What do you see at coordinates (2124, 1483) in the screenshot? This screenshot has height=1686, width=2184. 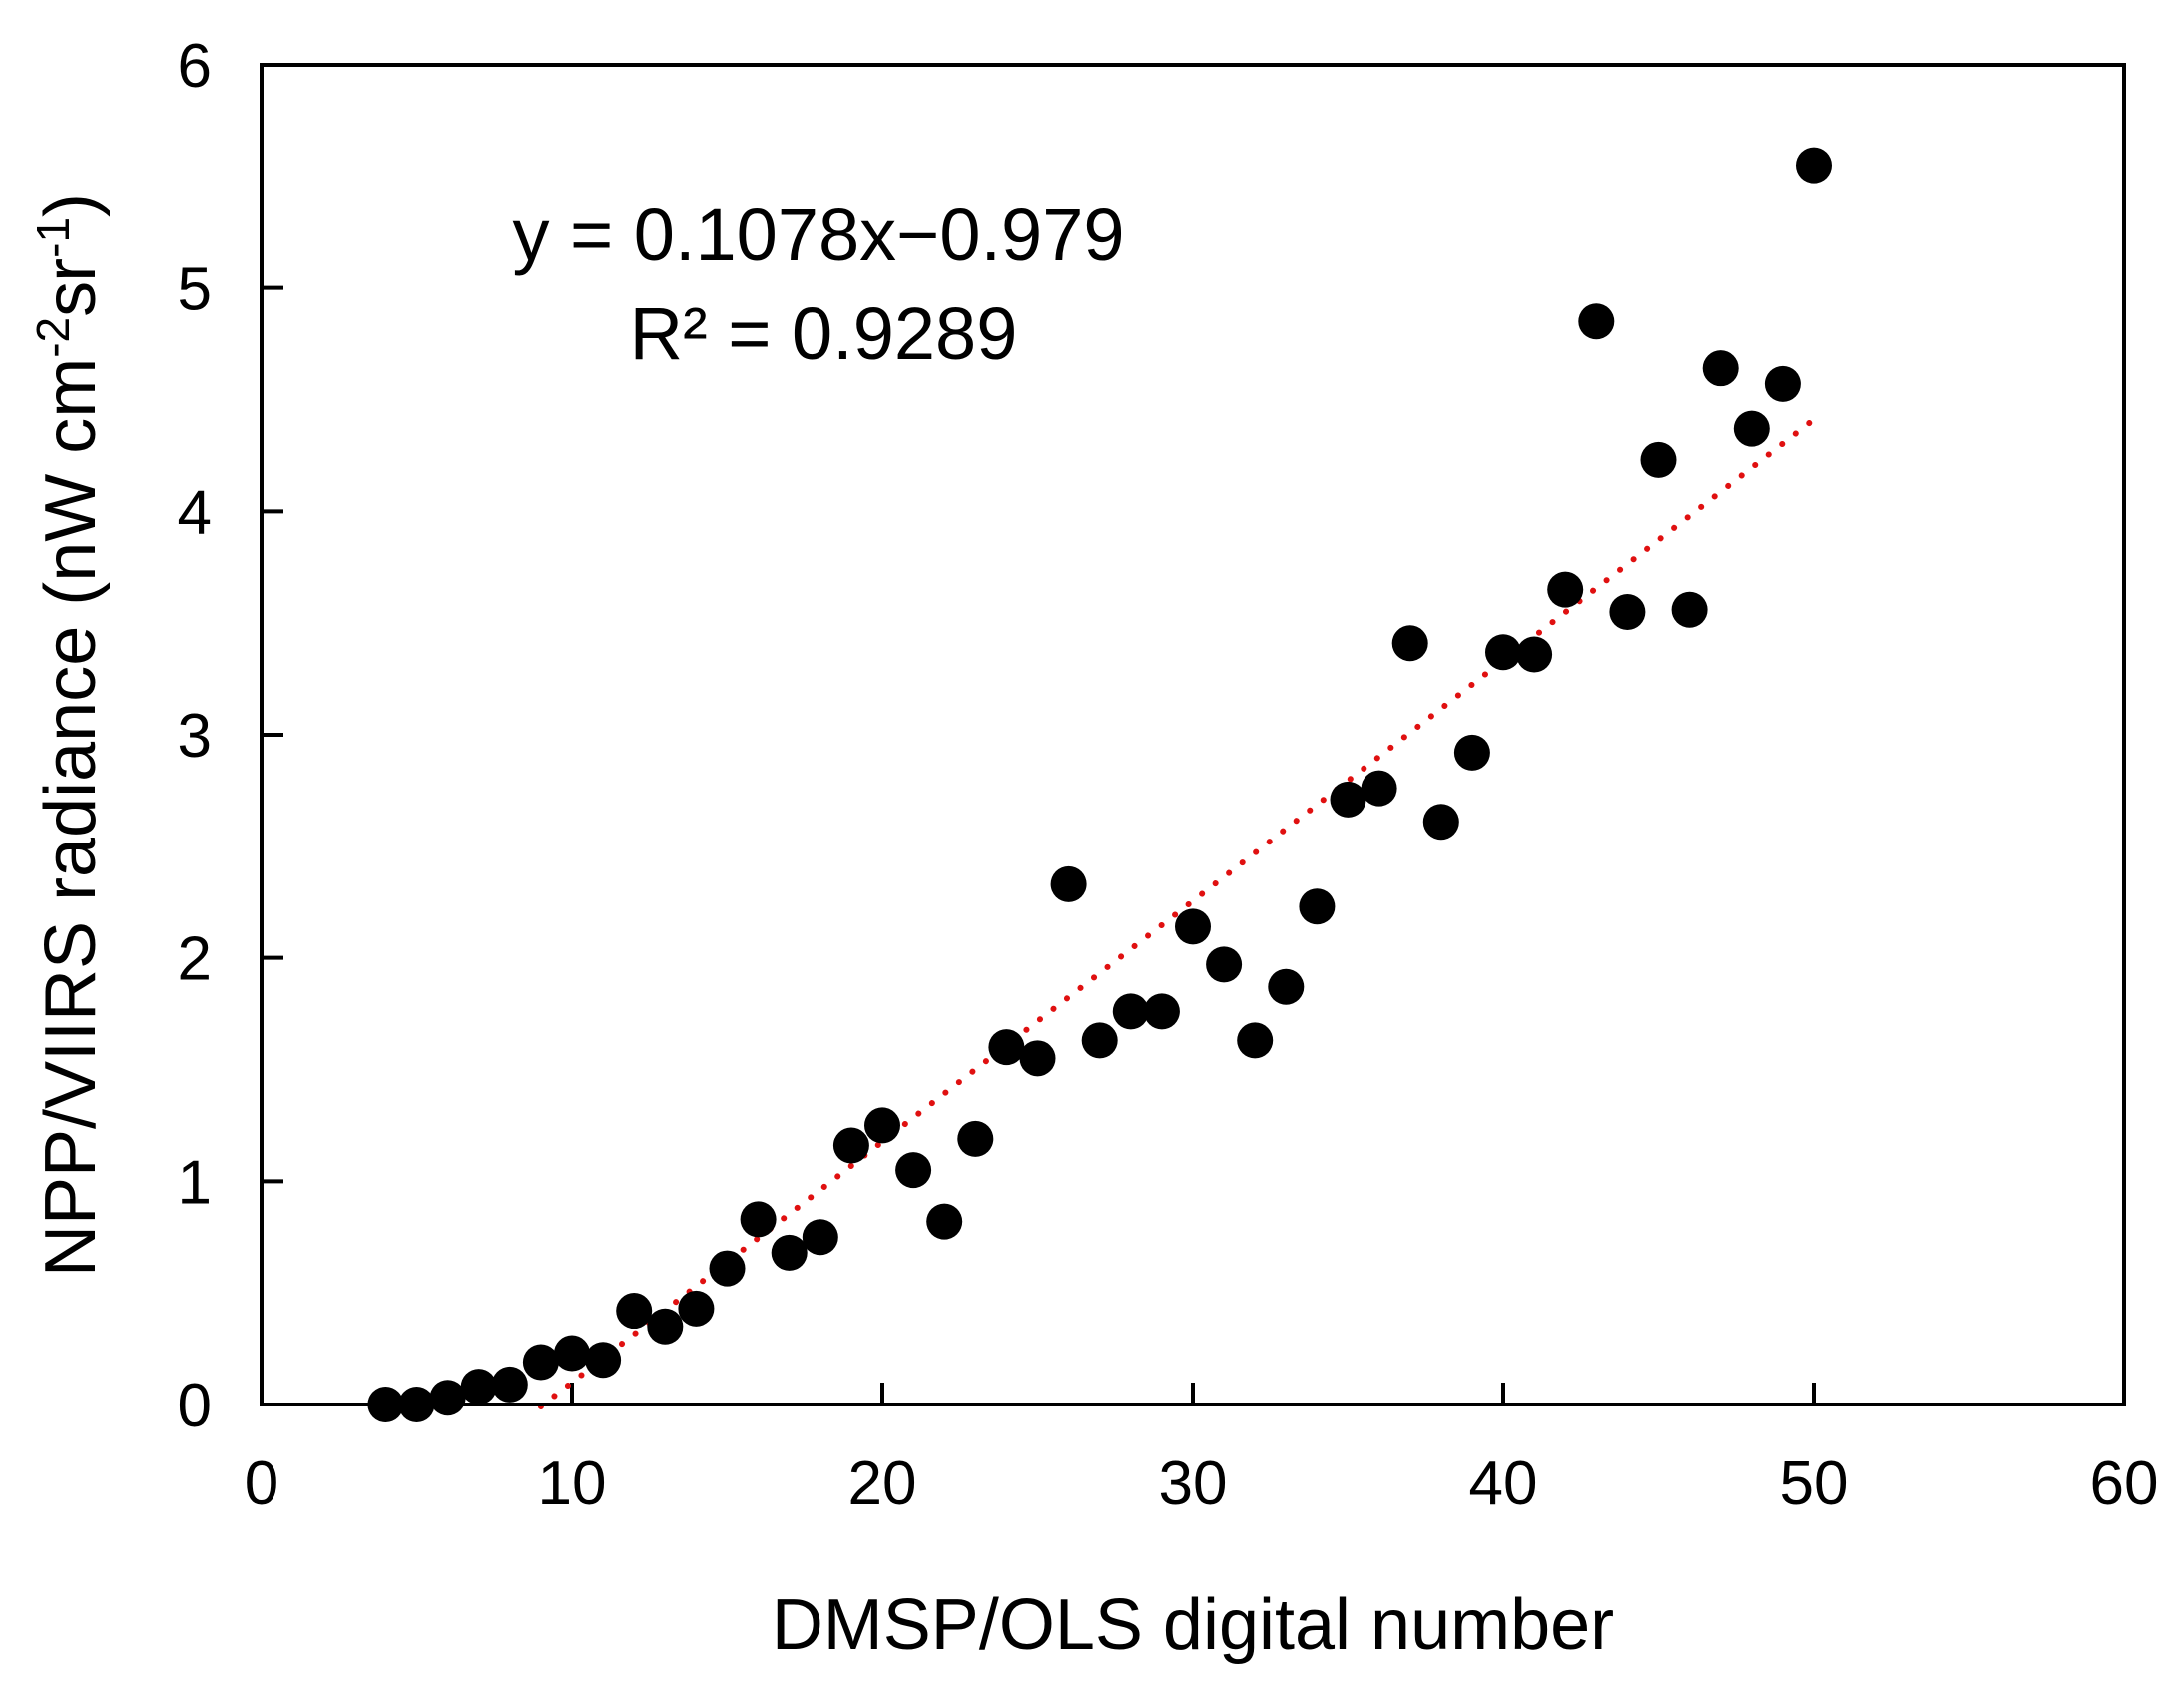 I see `x-tick-label: 60` at bounding box center [2124, 1483].